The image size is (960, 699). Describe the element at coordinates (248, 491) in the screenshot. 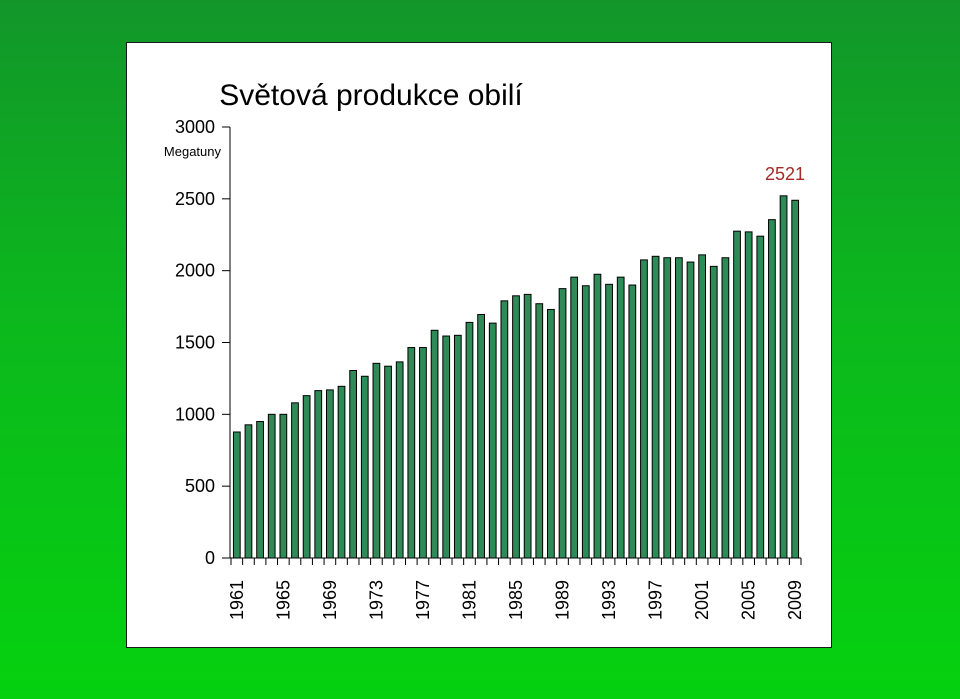

I see `bar-1962` at that location.